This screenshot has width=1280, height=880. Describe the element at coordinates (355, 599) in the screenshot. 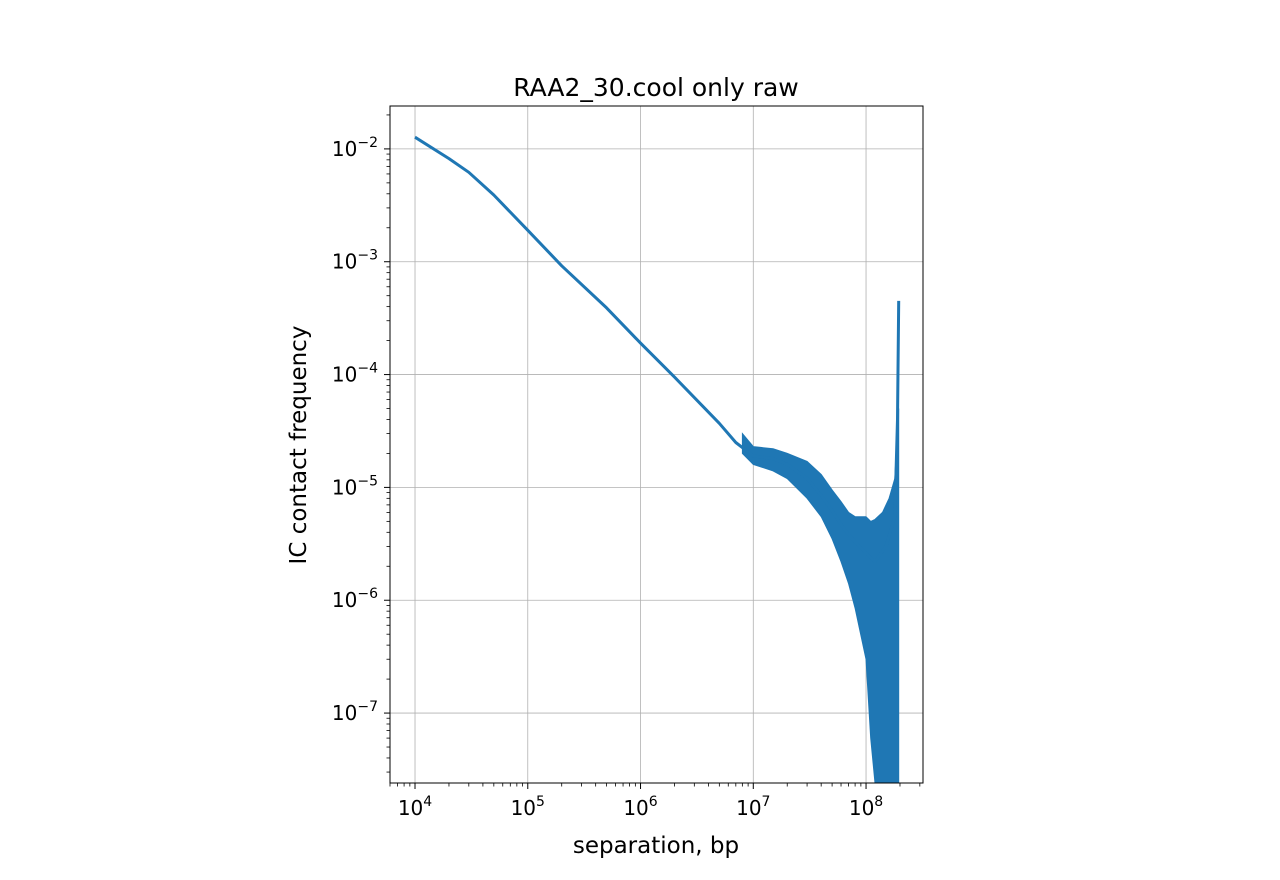

I see `y-tick-label: 10⁻⁶` at that location.